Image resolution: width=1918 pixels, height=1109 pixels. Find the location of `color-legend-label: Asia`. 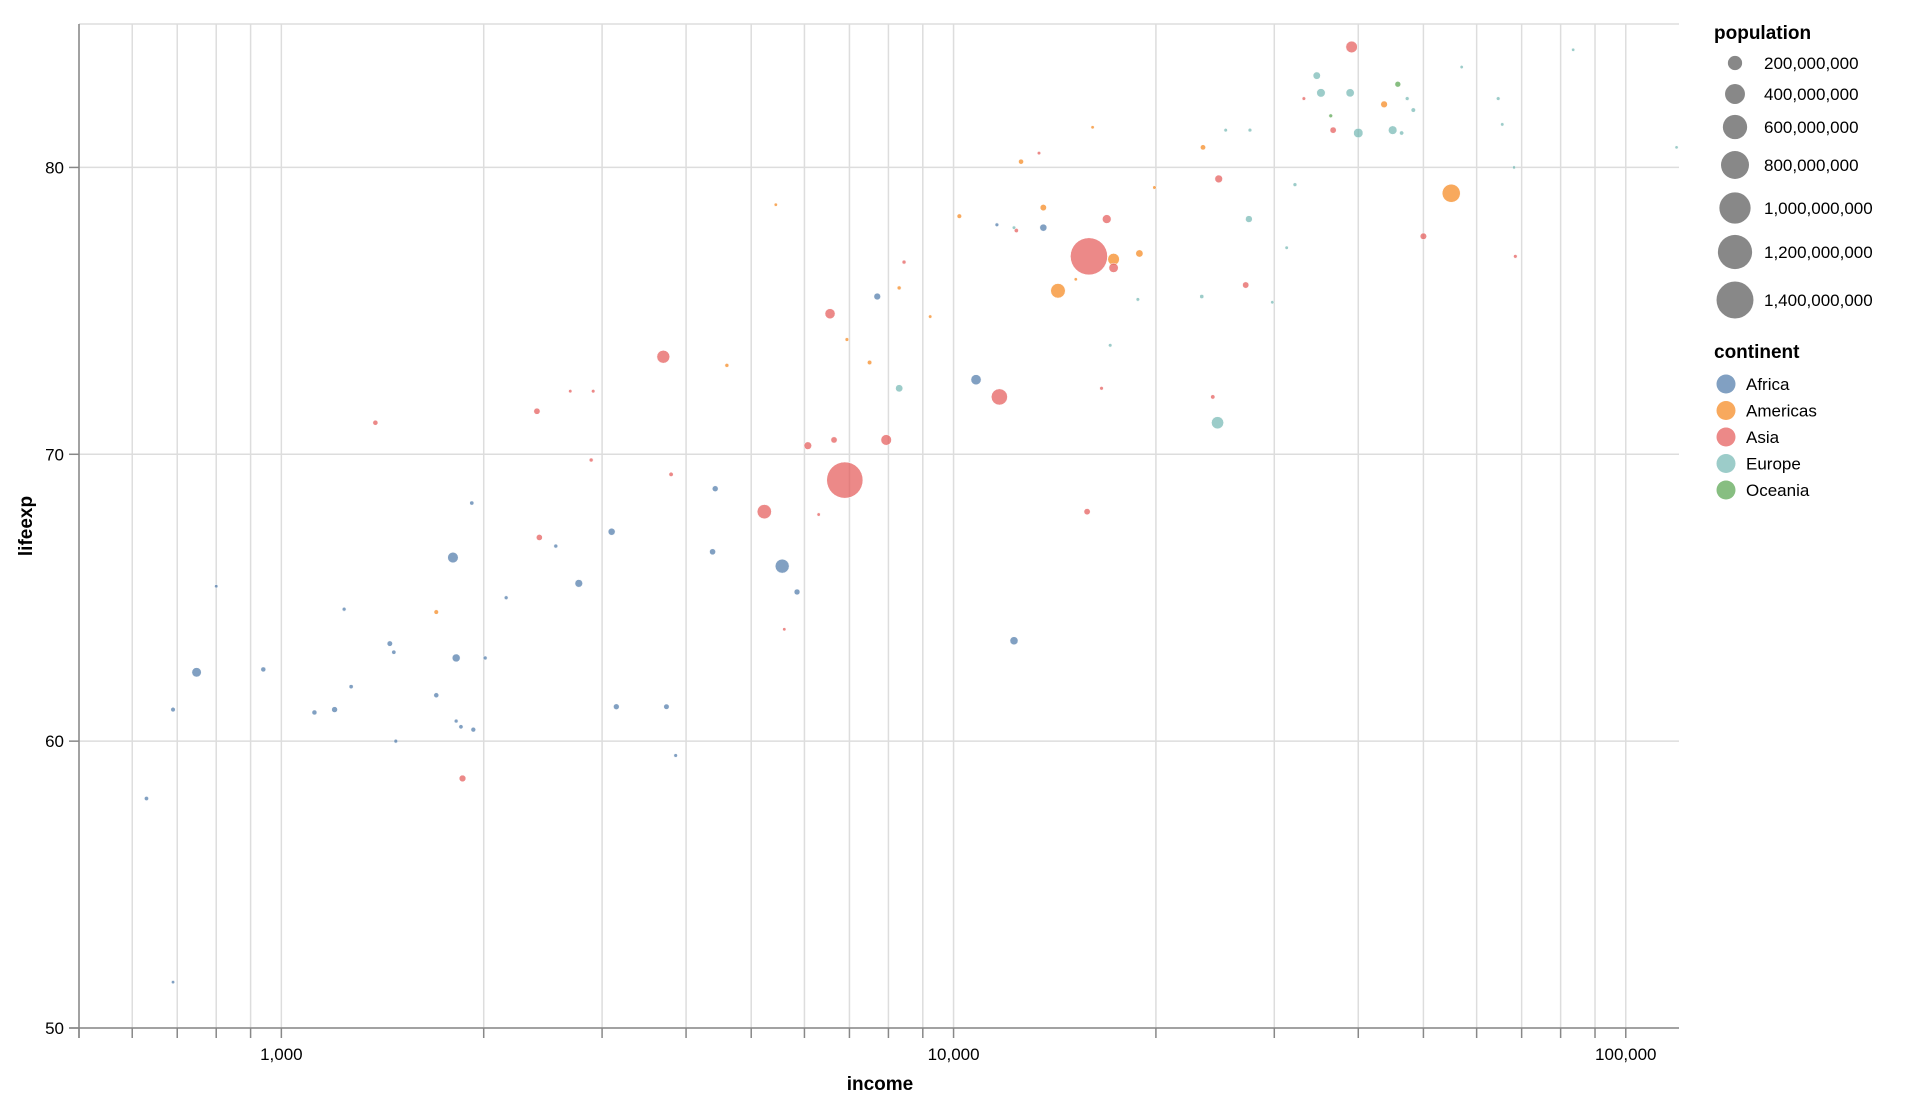

color-legend-label: Asia is located at coordinates (1763, 437).